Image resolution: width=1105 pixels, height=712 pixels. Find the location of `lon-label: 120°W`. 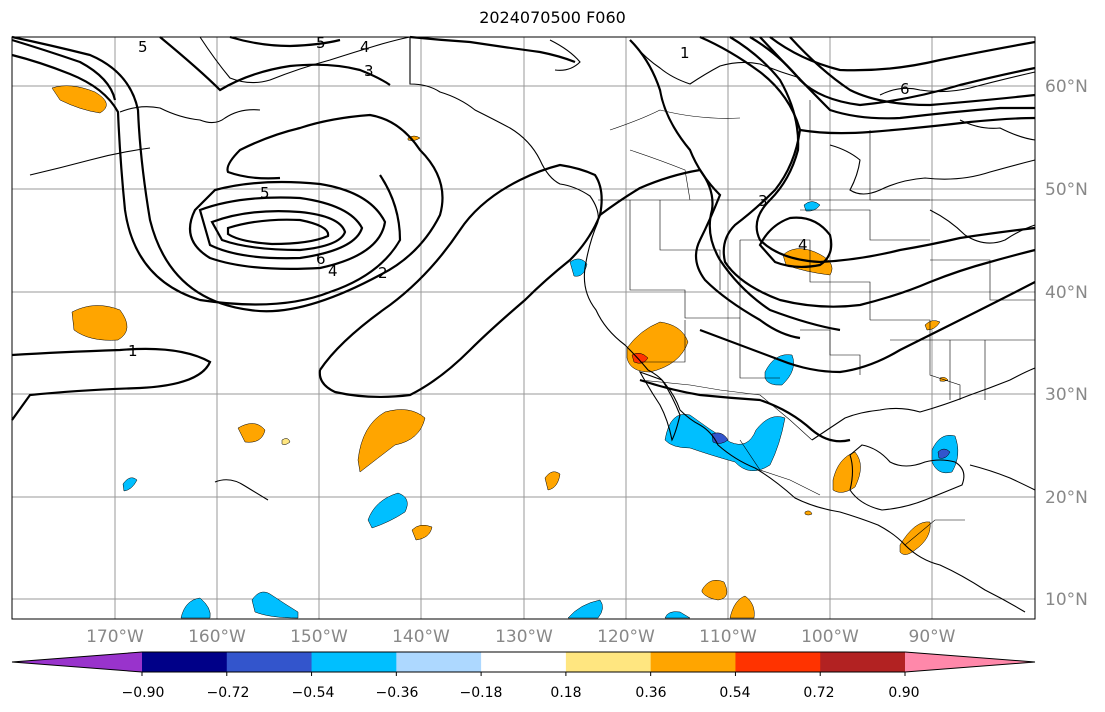

lon-label: 120°W is located at coordinates (626, 637).